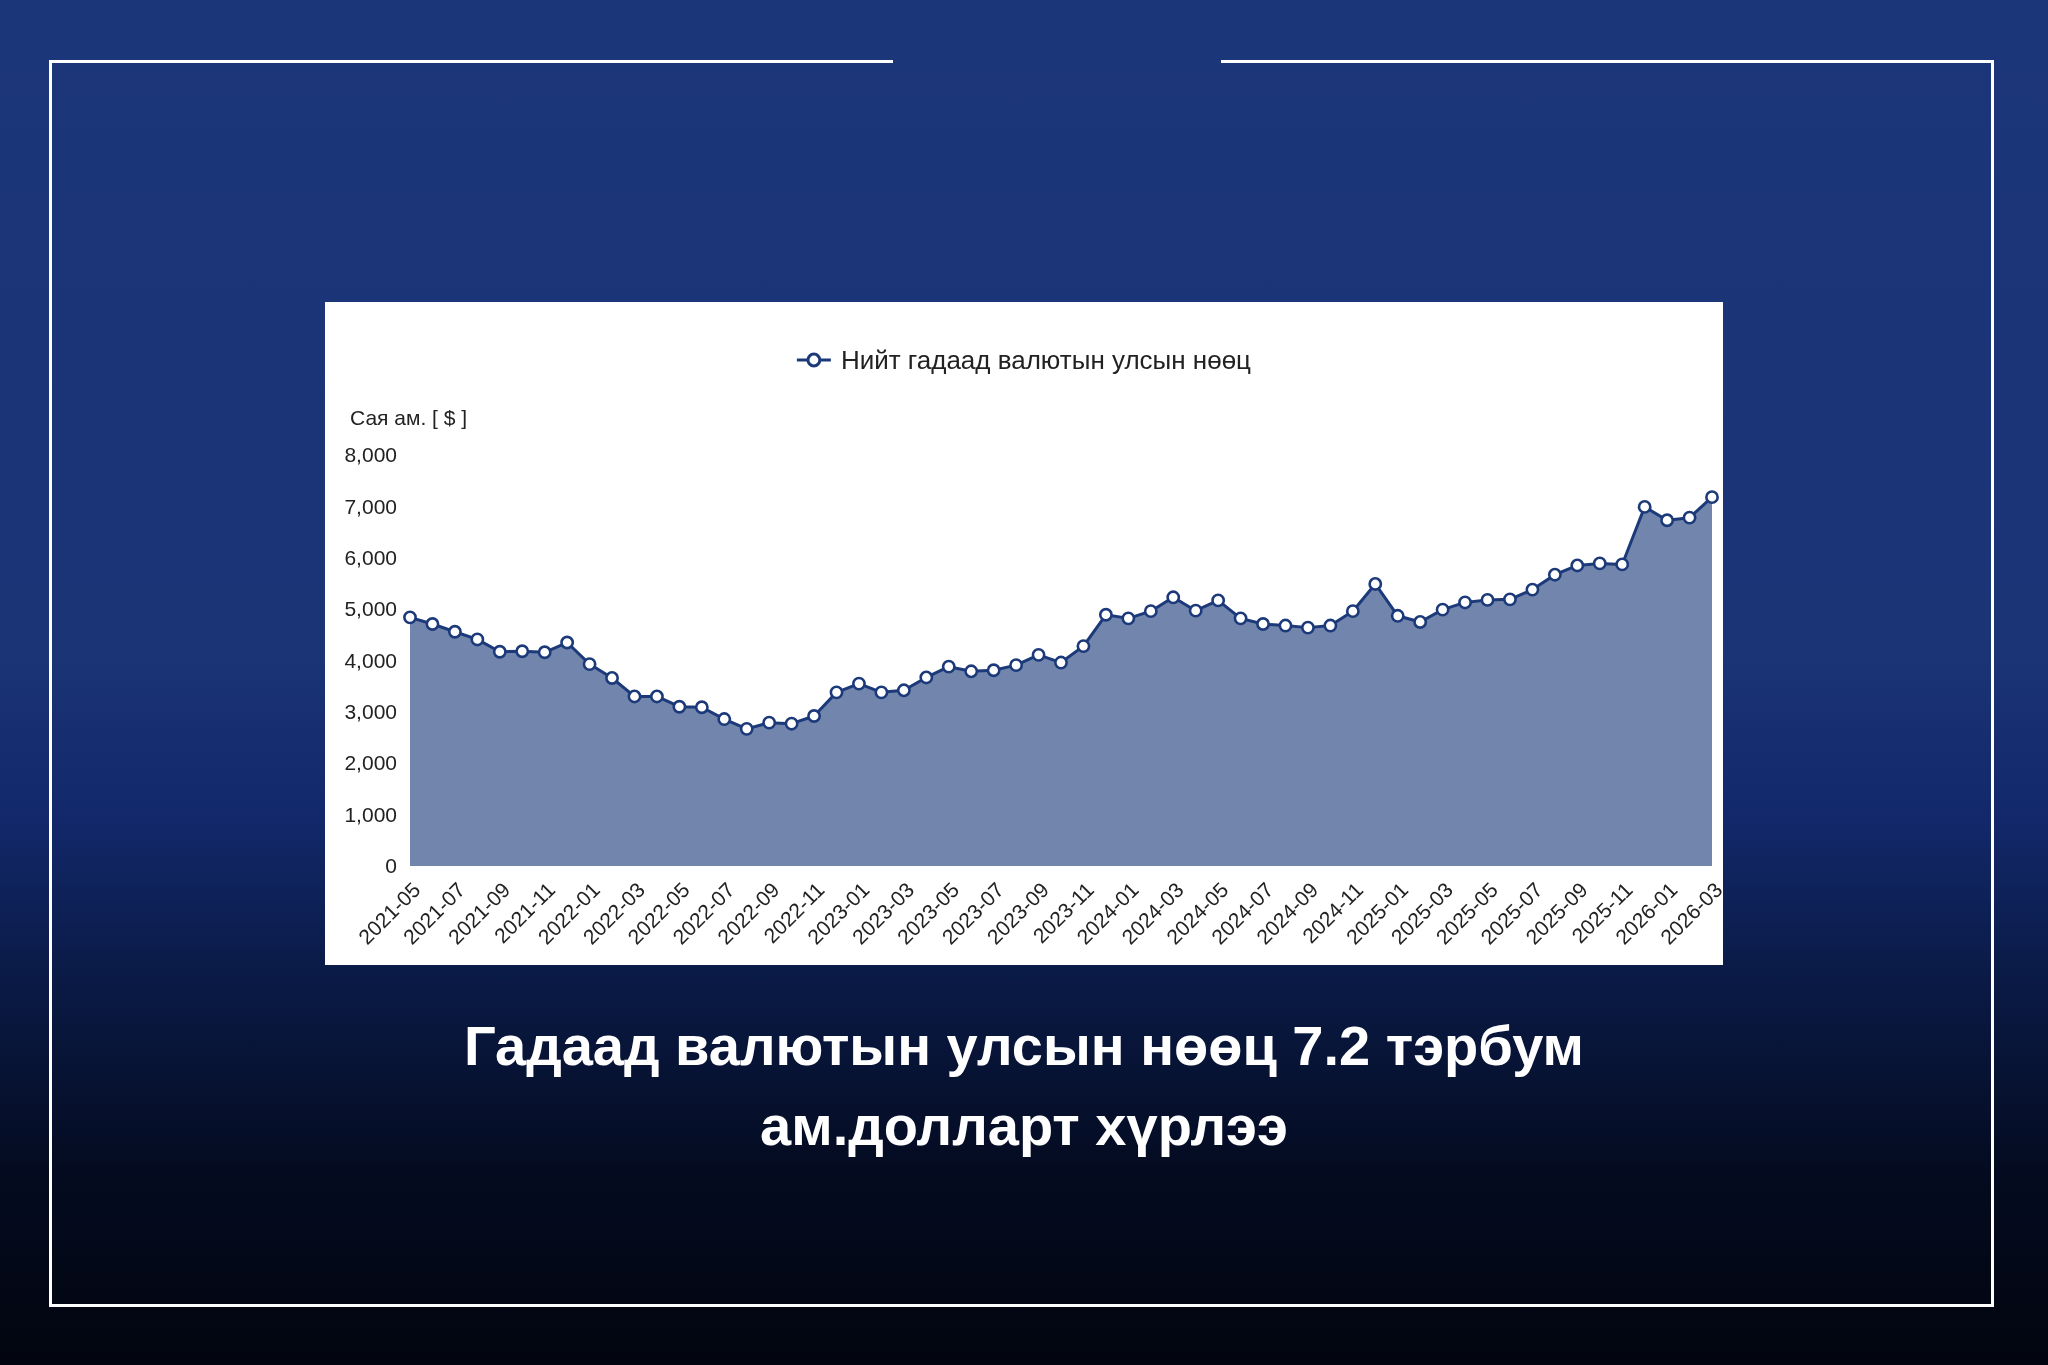 This screenshot has width=2048, height=1365. I want to click on y-tick-label: 0, so click(391, 866).